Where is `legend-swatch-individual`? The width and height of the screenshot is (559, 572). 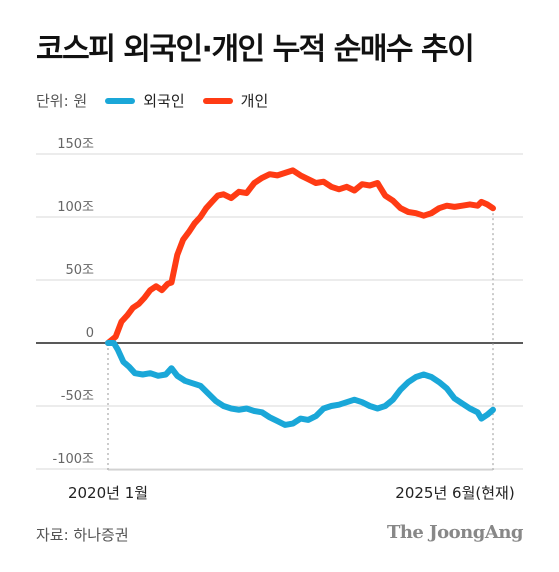 legend-swatch-individual is located at coordinates (217, 100).